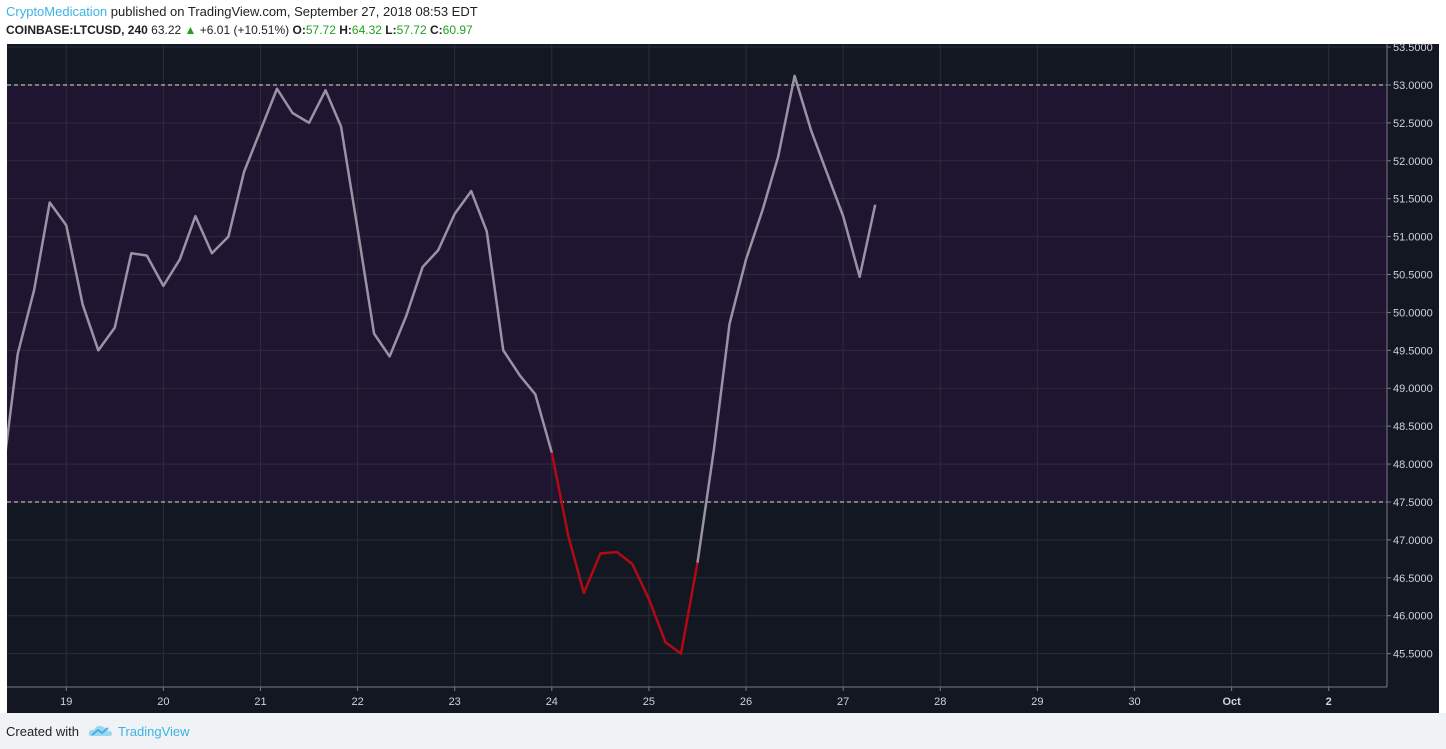 Image resolution: width=1446 pixels, height=749 pixels. Describe the element at coordinates (1413, 86) in the screenshot. I see `y-tick-label: 53.0000` at that location.